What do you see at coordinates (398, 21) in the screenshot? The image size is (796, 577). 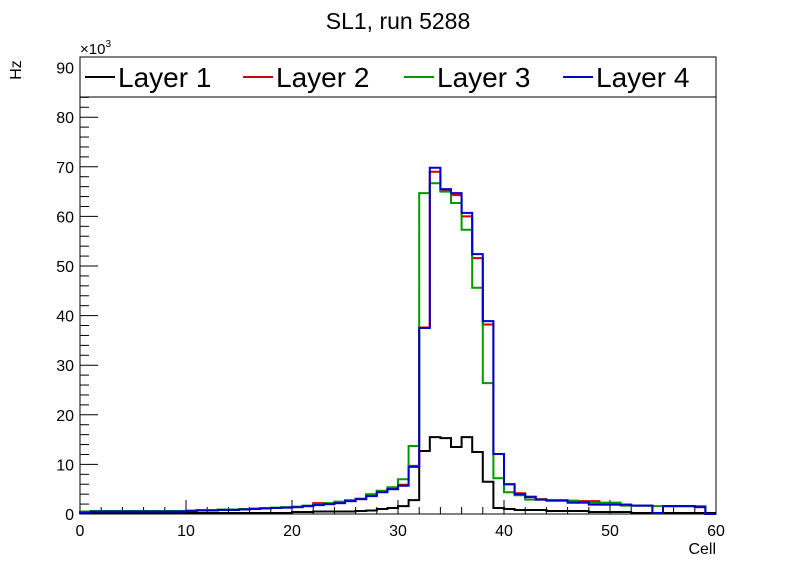 I see `chart-title: SL1, run 5288` at bounding box center [398, 21].